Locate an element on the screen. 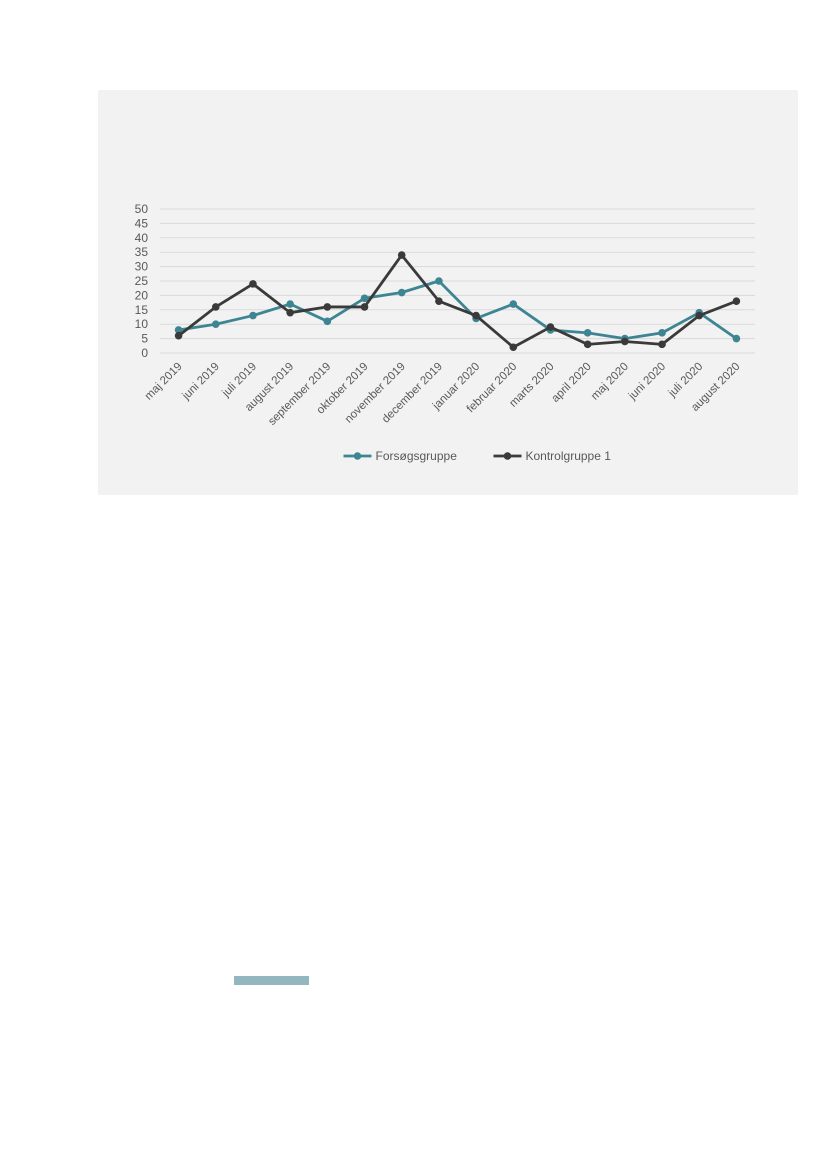 This screenshot has height=1169, width=827. y-tick-label: 50 is located at coordinates (142, 209).